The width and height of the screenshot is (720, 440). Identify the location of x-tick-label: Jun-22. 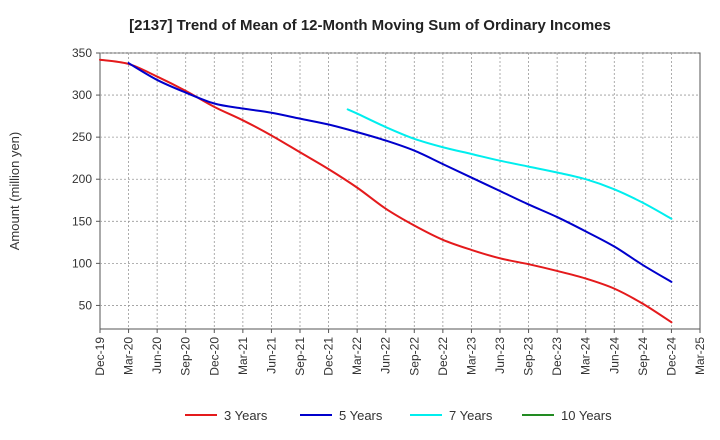
(386, 355).